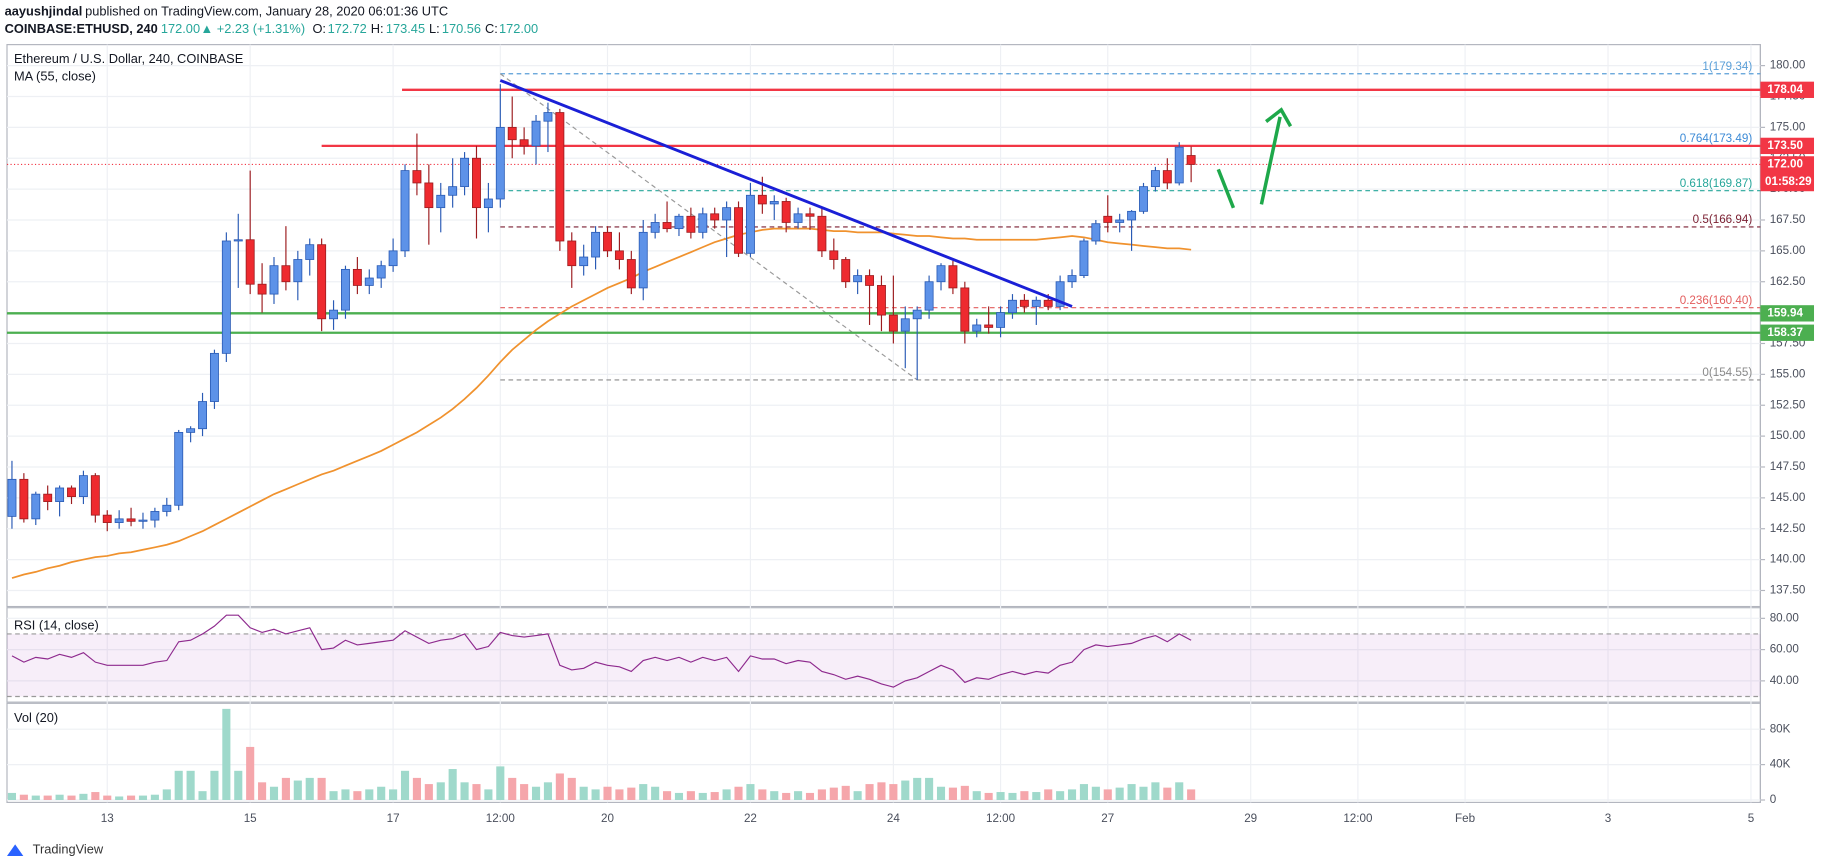 The image size is (1828, 868). What do you see at coordinates (107, 818) in the screenshot?
I see `x-tick-label: 13` at bounding box center [107, 818].